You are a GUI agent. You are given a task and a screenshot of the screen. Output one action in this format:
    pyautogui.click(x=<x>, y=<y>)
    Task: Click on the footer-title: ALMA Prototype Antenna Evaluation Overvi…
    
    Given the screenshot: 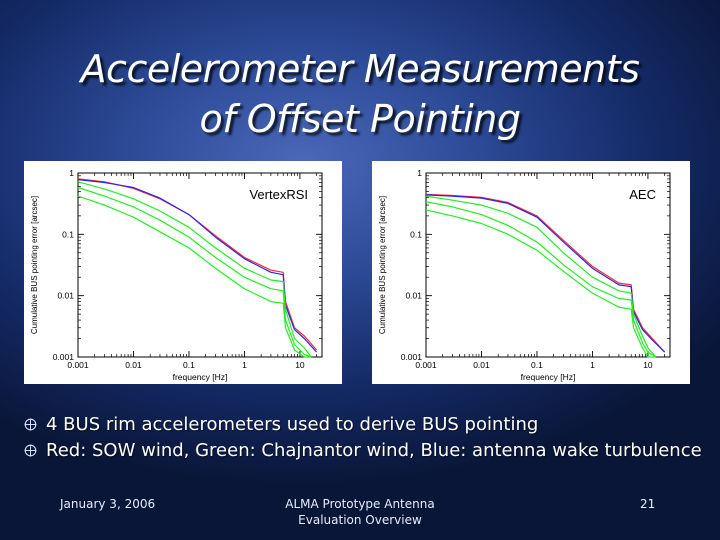 What is the action you would take?
    pyautogui.click(x=360, y=512)
    